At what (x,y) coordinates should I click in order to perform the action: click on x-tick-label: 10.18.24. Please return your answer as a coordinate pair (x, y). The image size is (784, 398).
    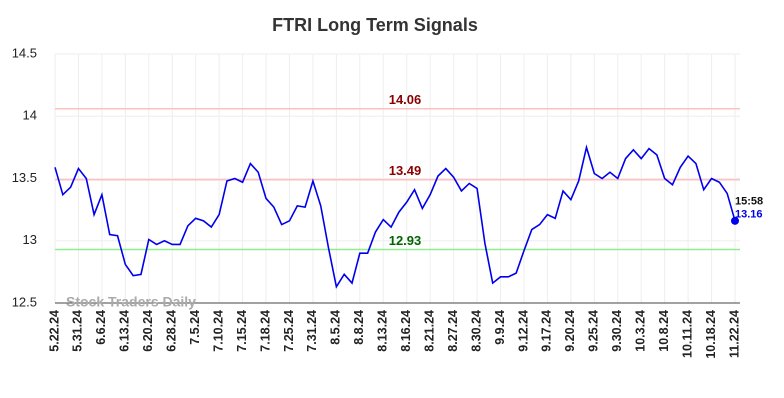
    Looking at the image, I should click on (711, 334).